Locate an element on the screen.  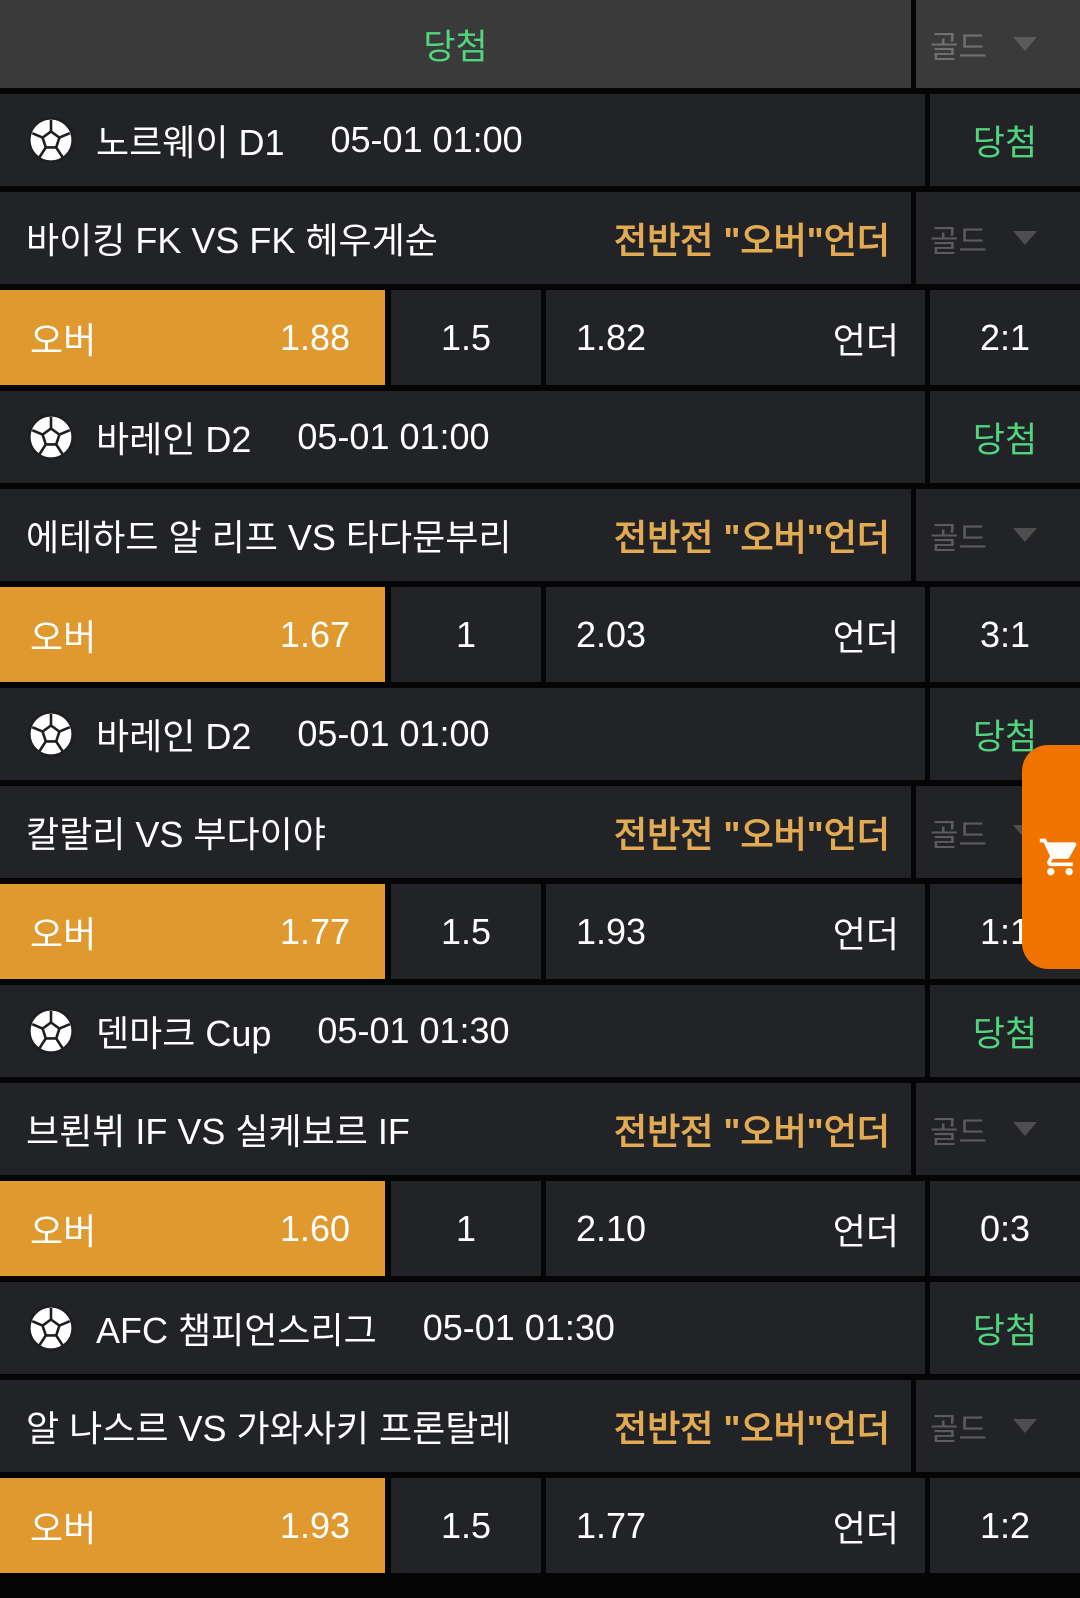
header-title-cell: 당첨 is located at coordinates (455, 44).